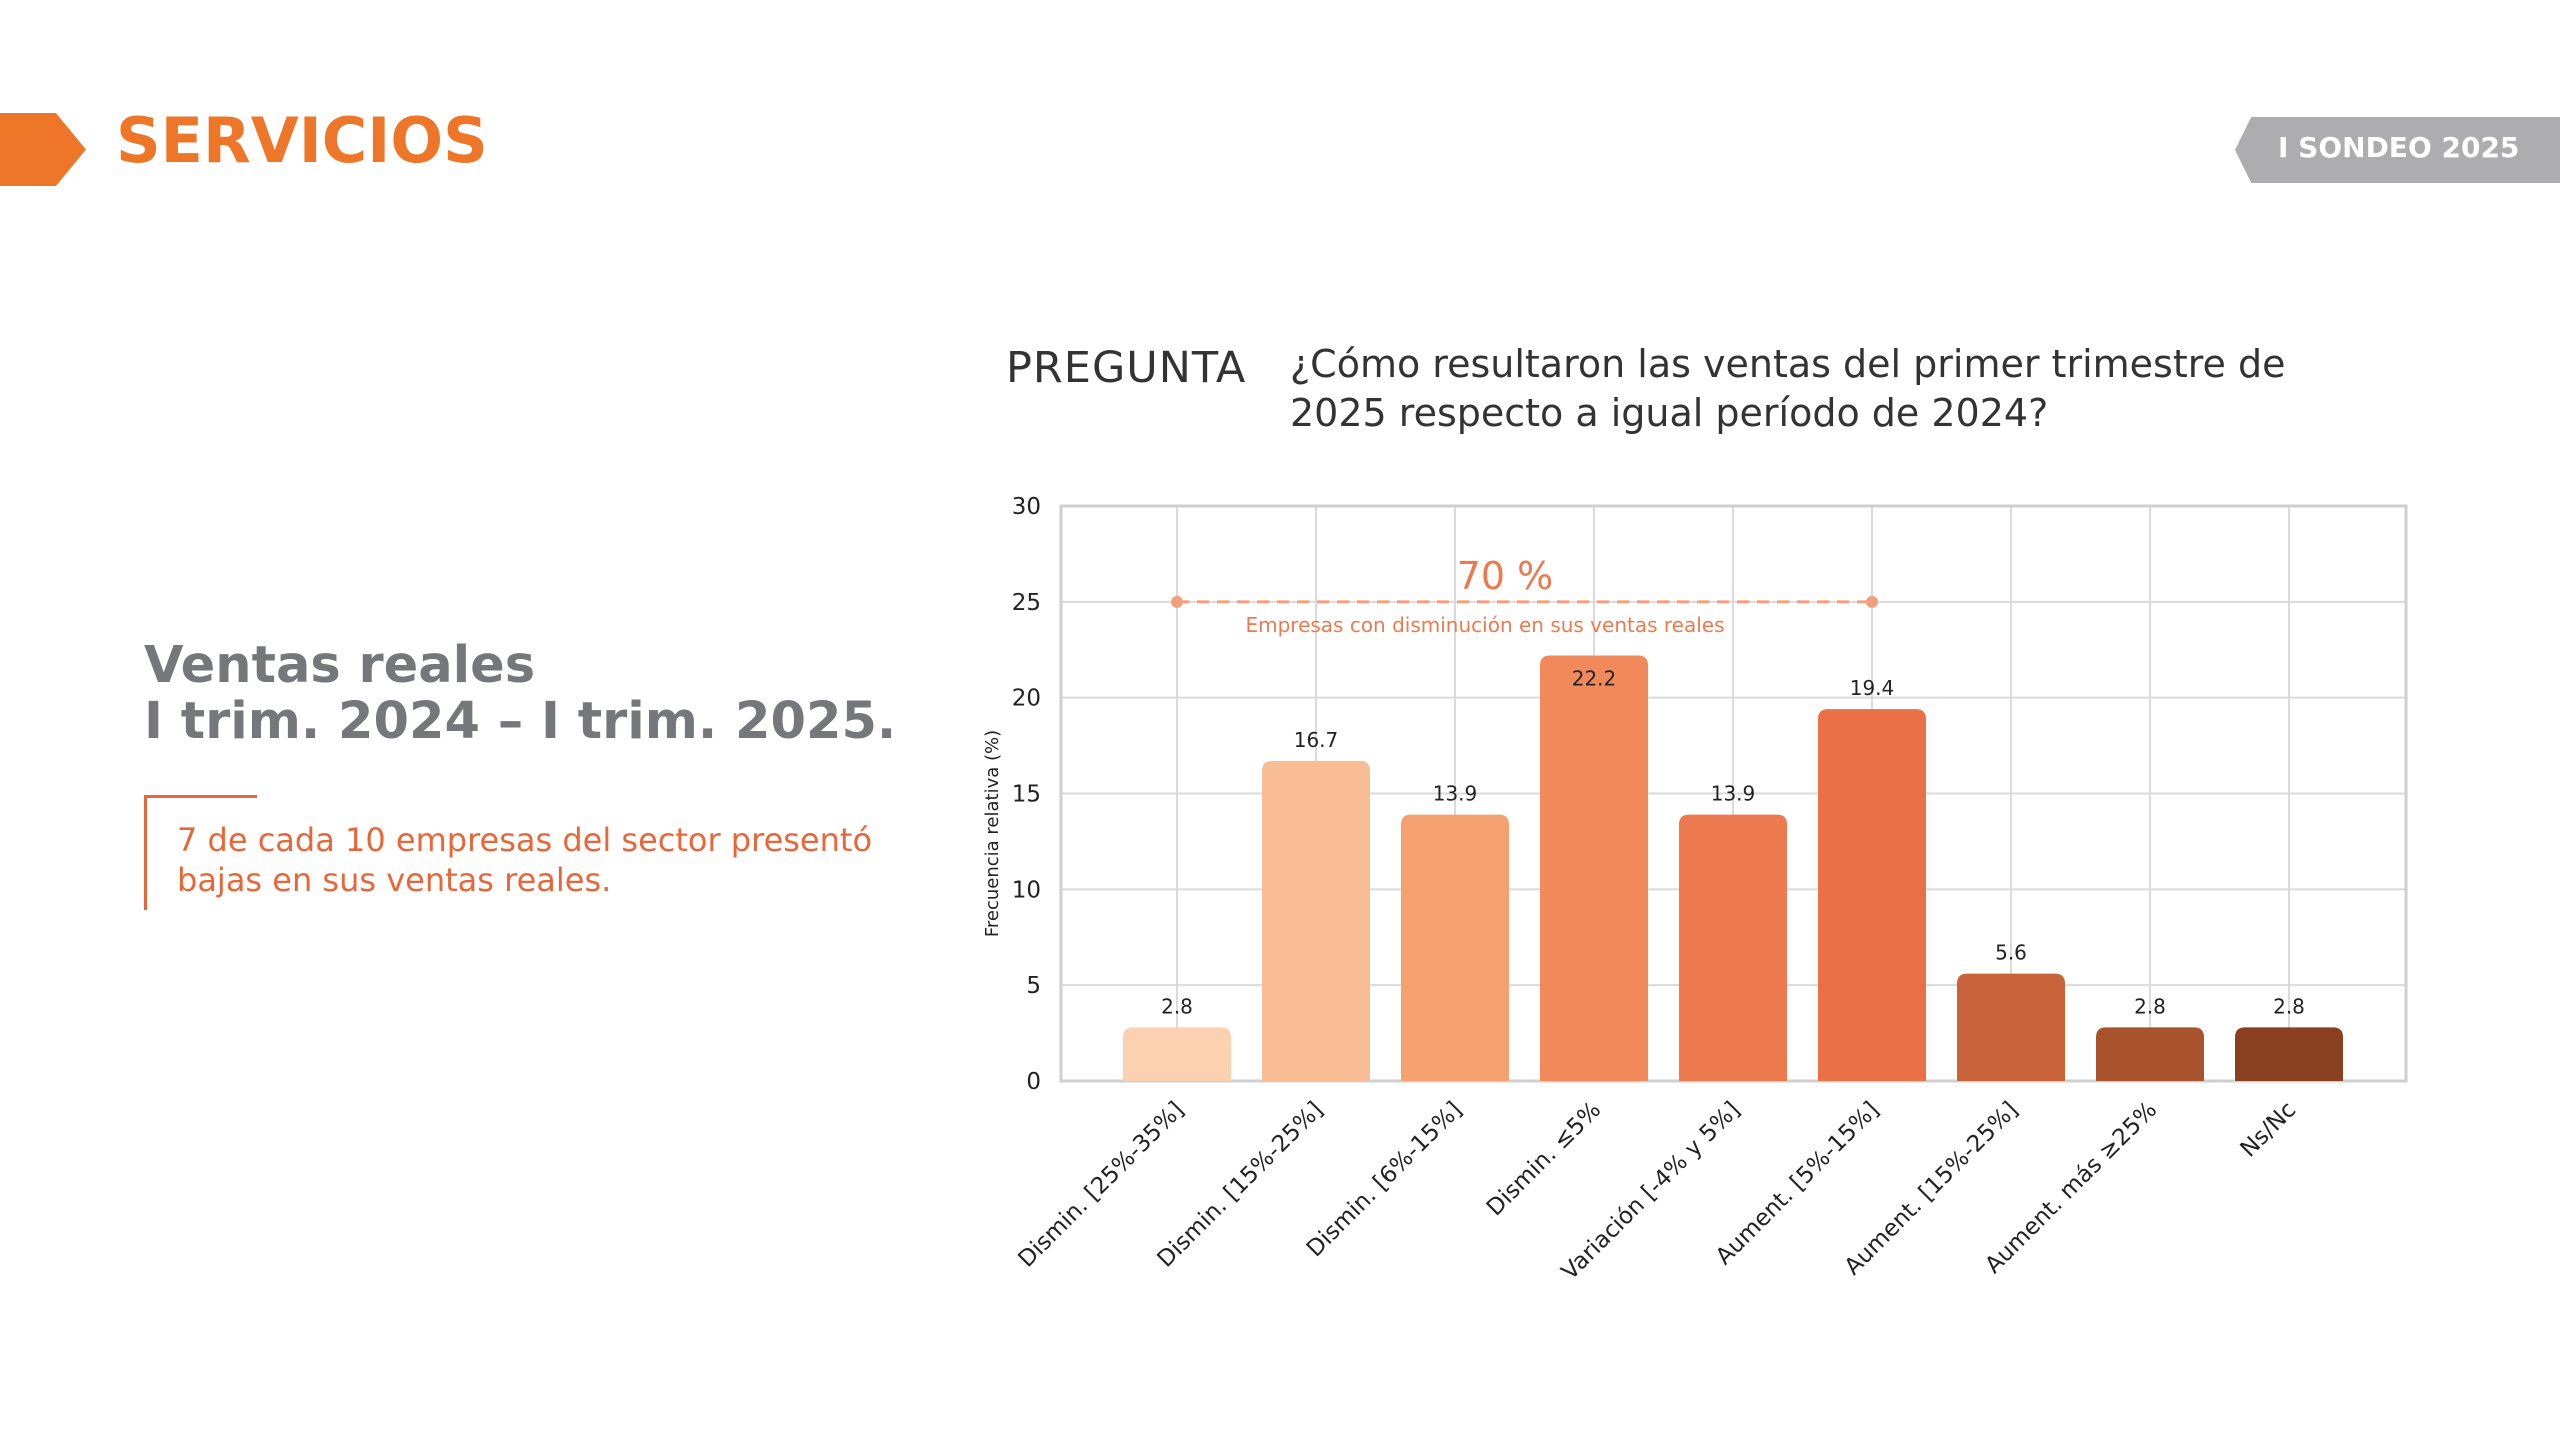 This screenshot has width=2560, height=1440. Describe the element at coordinates (340, 665) in the screenshot. I see `slide-title-line1: Ventas reales` at that location.